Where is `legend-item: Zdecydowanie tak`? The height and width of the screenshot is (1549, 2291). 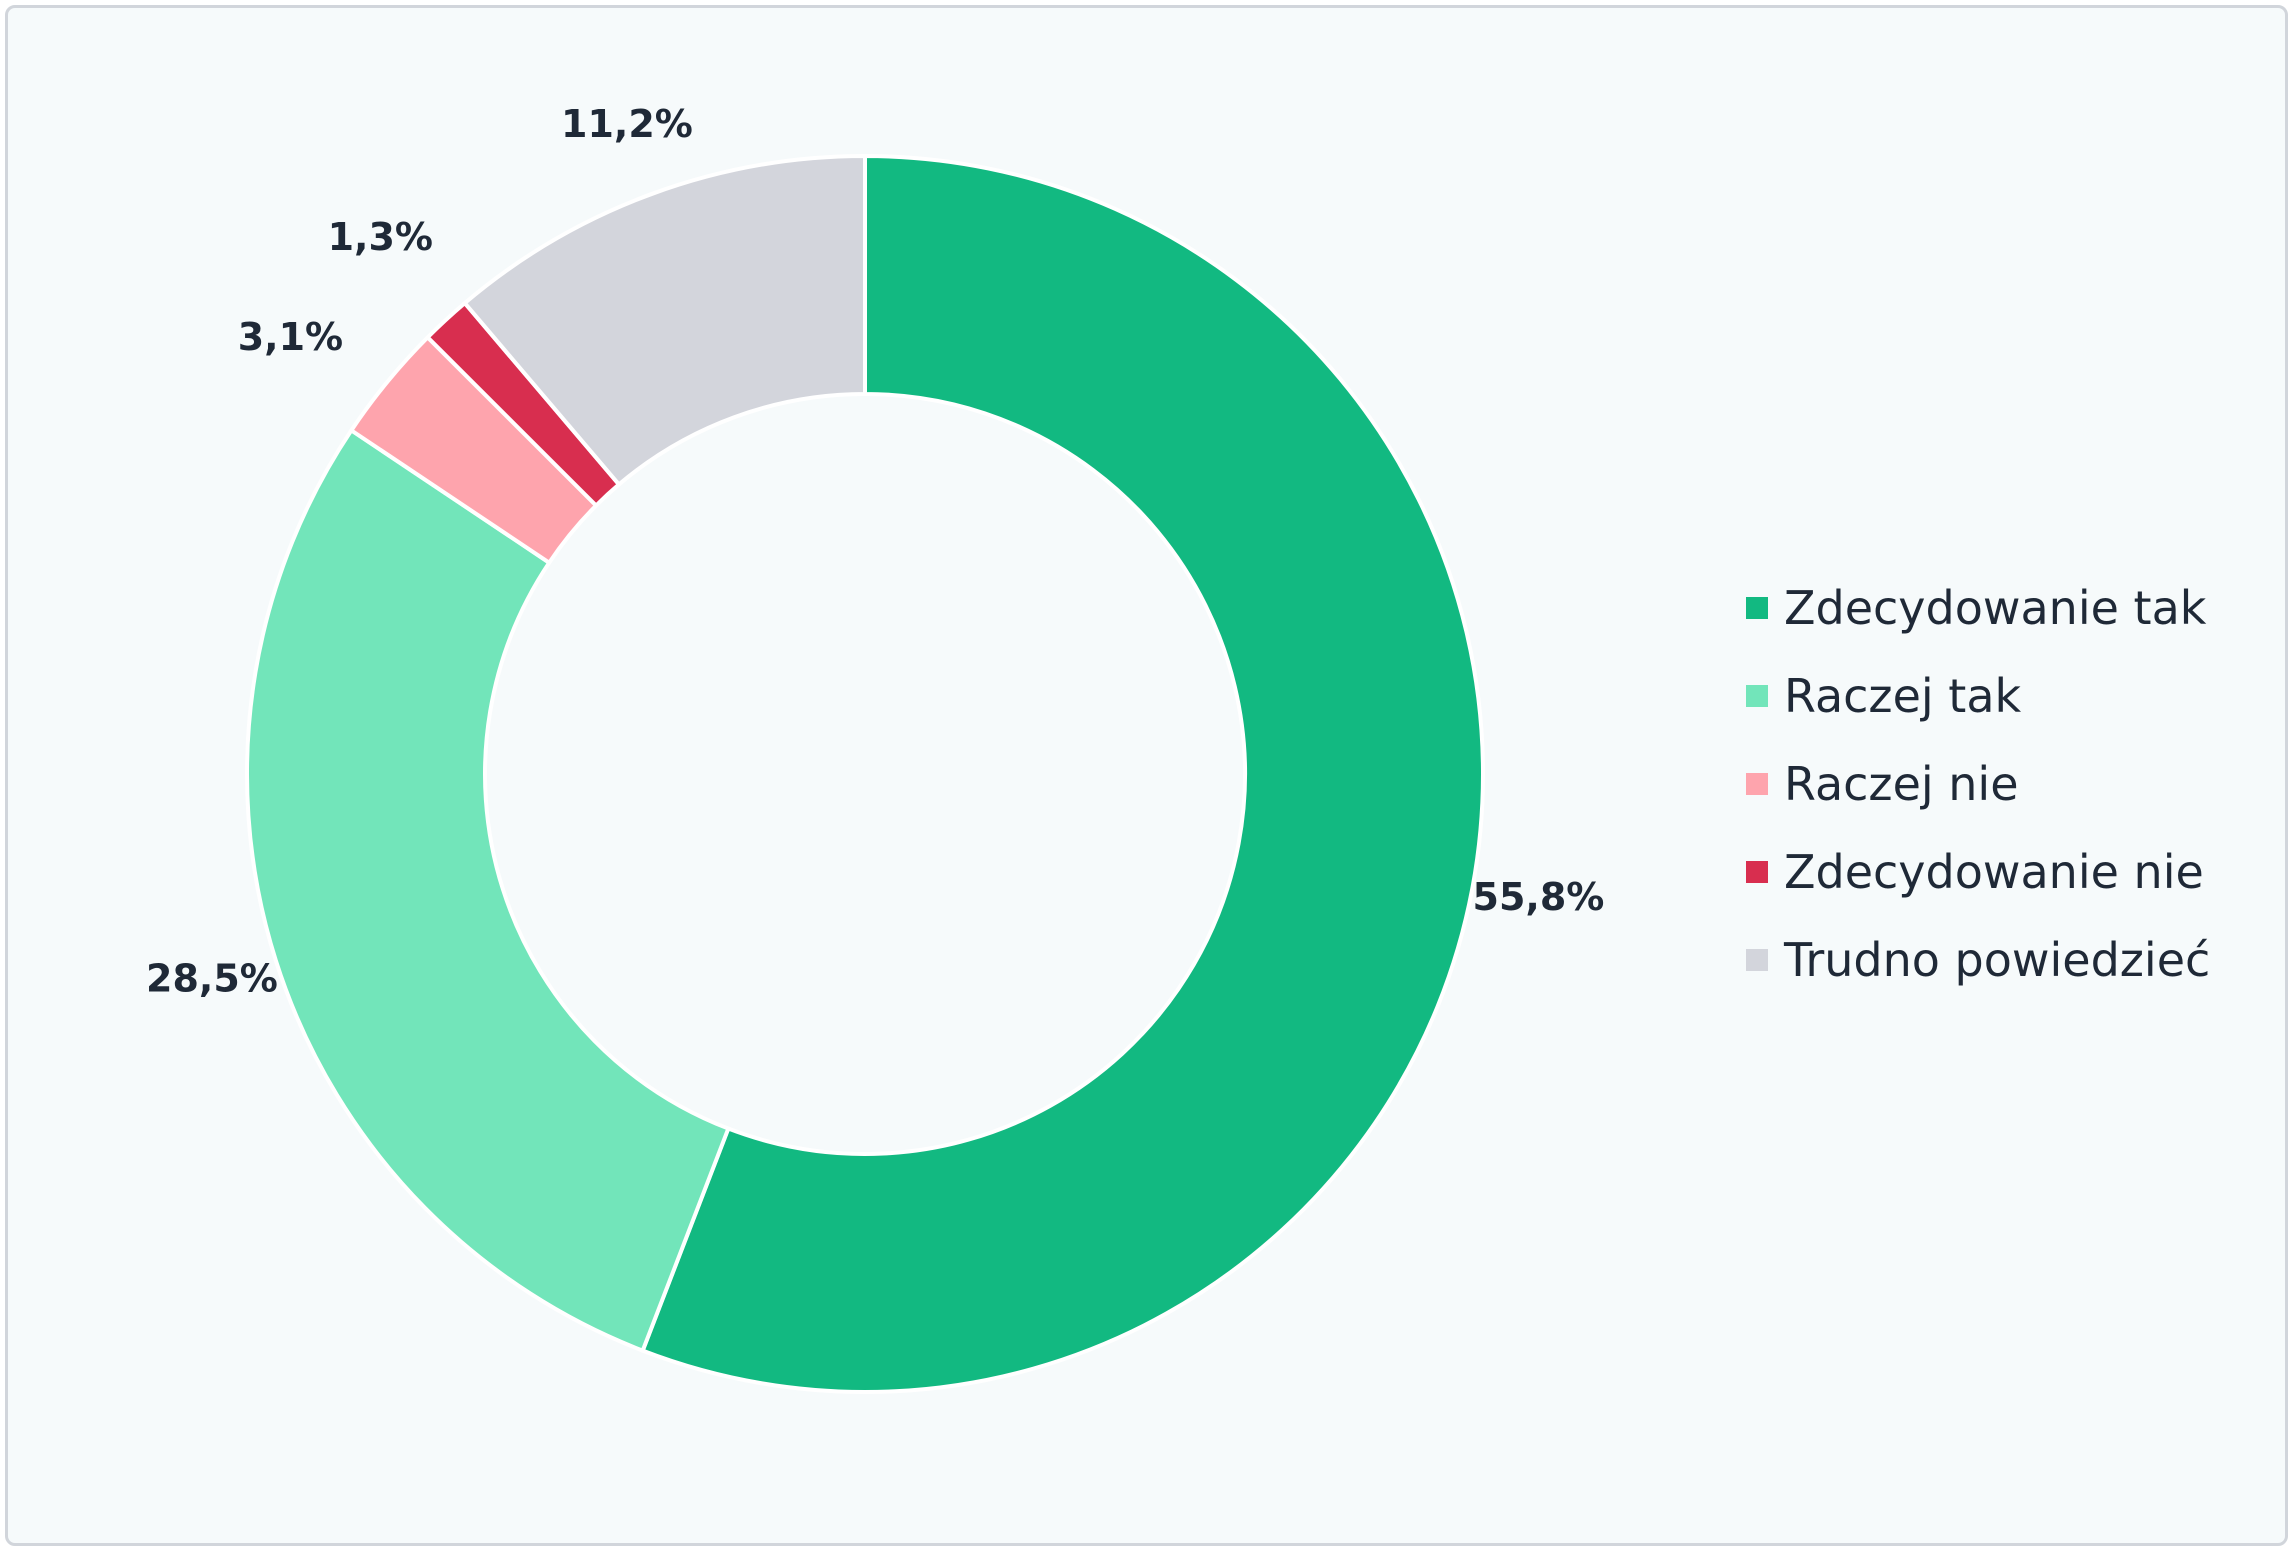
legend-item: Zdecydowanie tak is located at coordinates (1978, 608).